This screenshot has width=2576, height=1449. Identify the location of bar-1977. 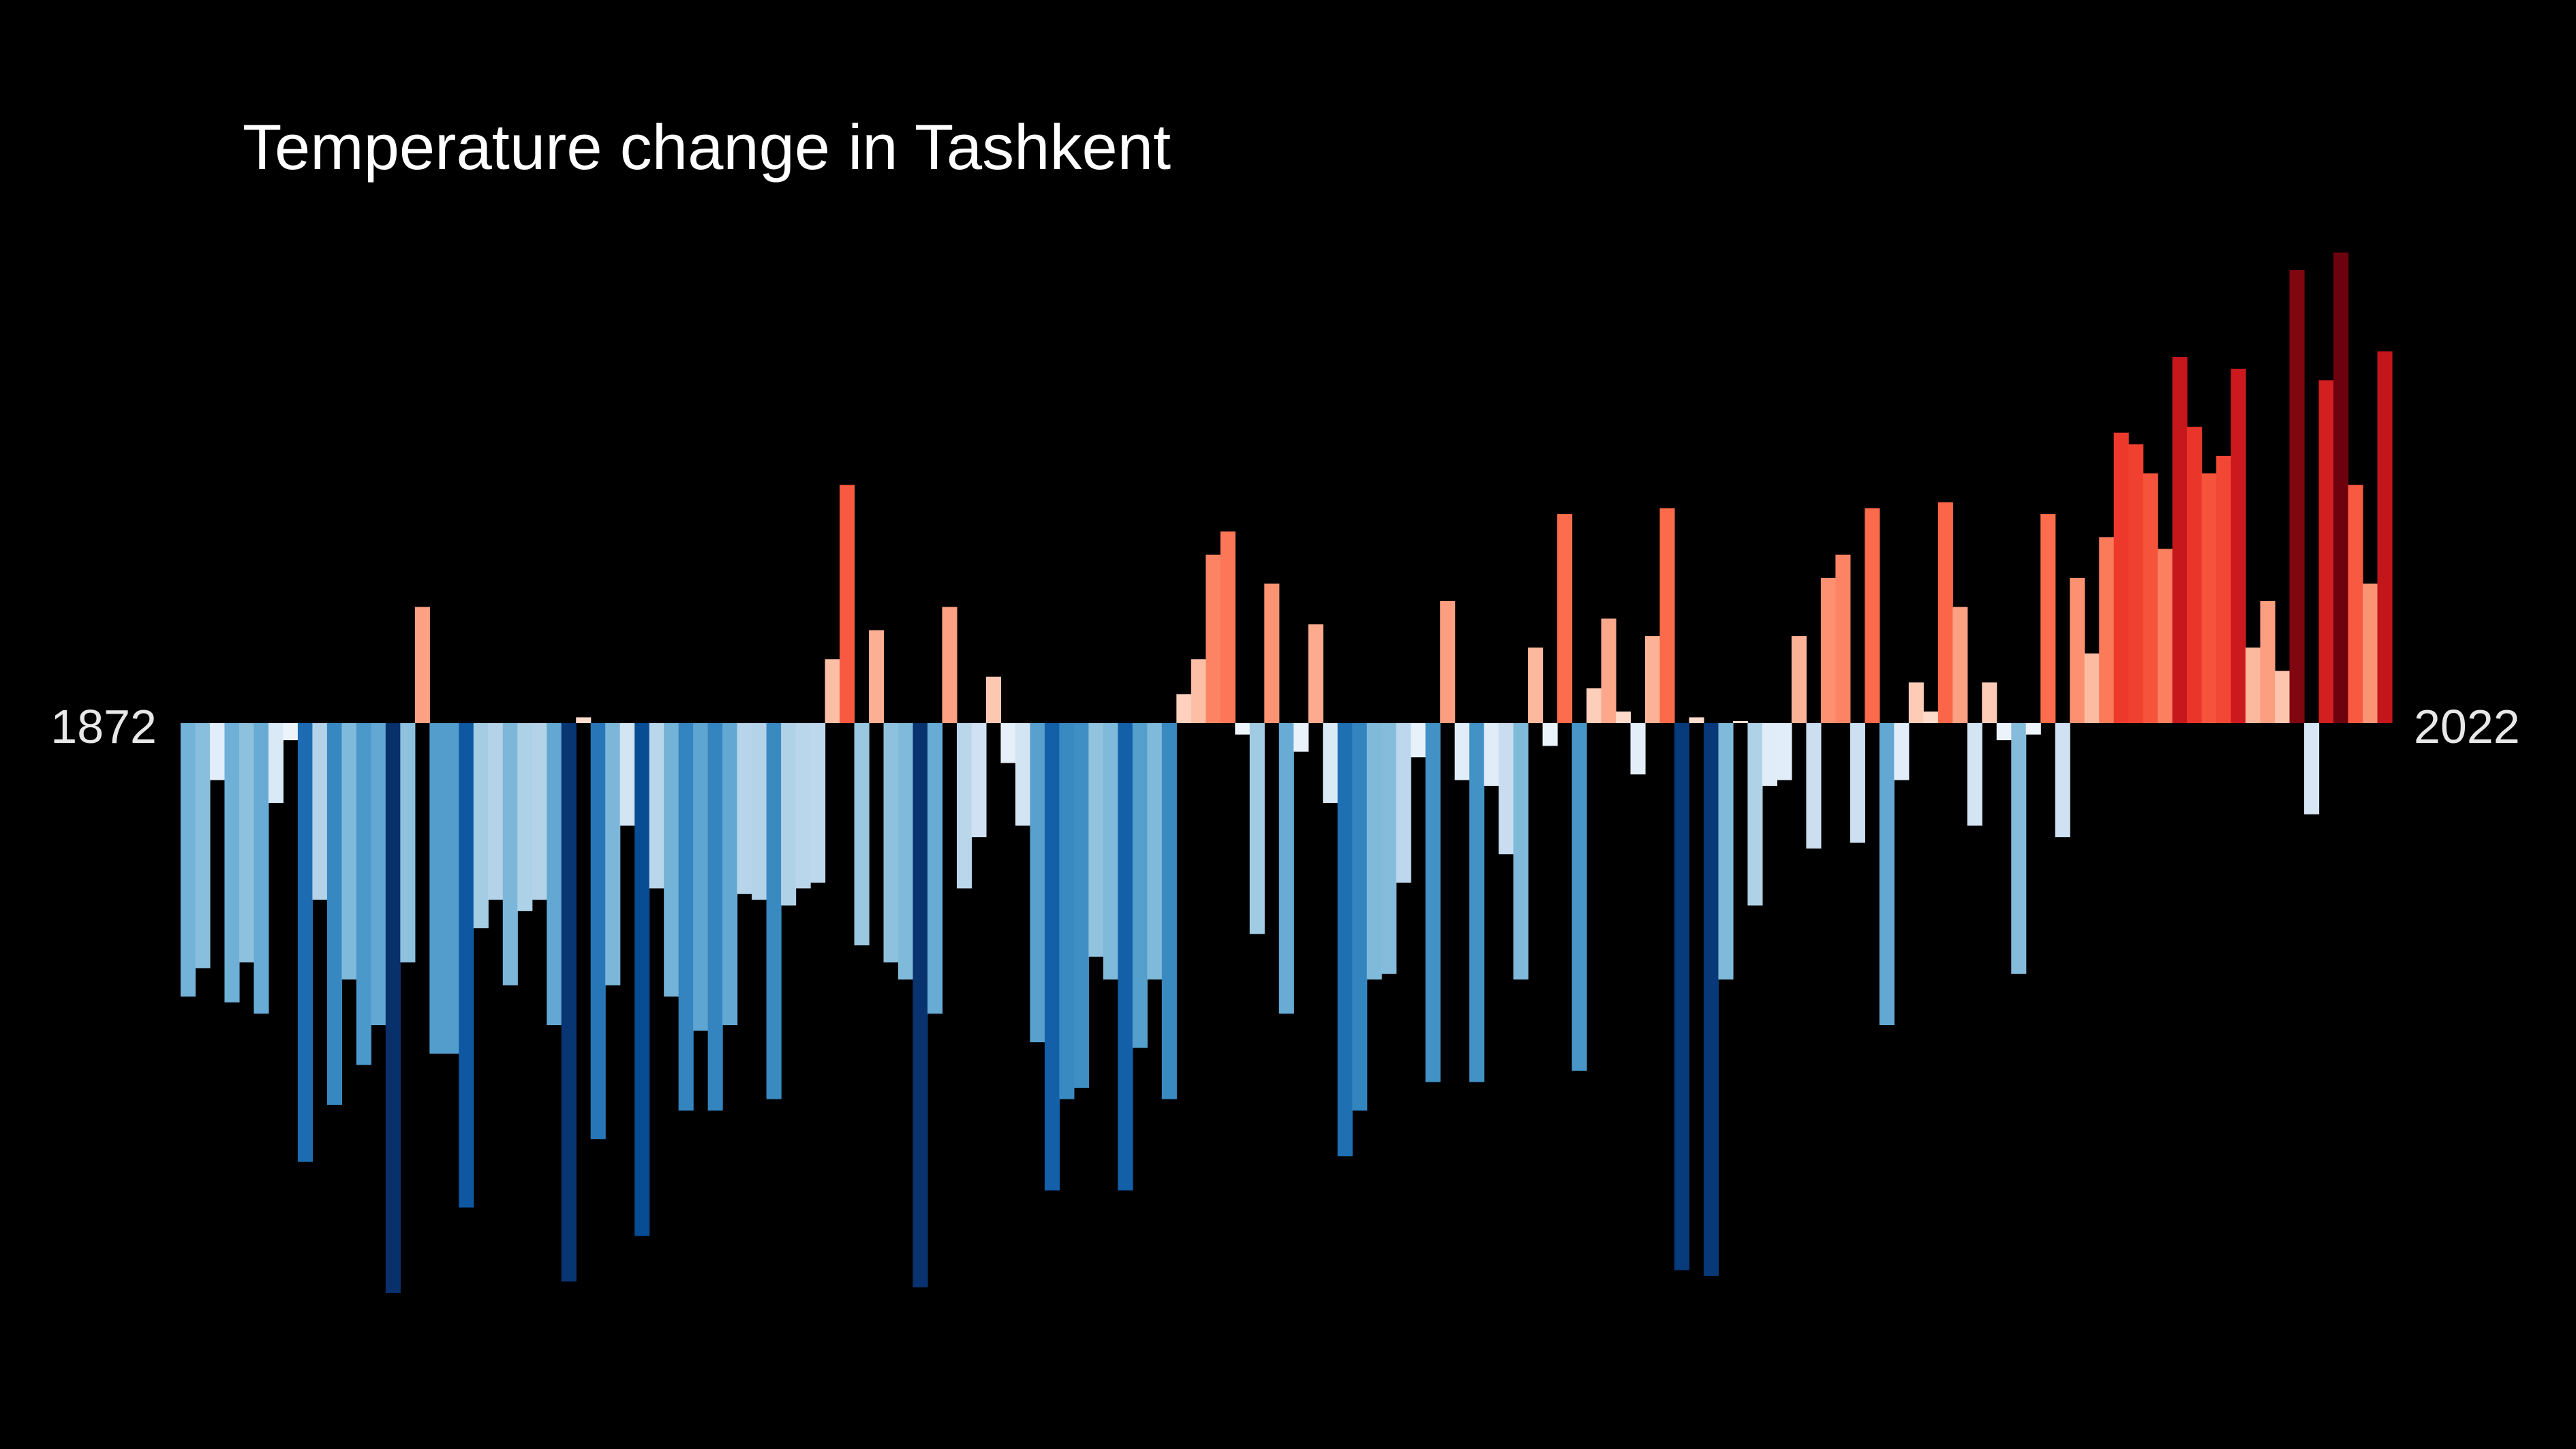
(1726, 852).